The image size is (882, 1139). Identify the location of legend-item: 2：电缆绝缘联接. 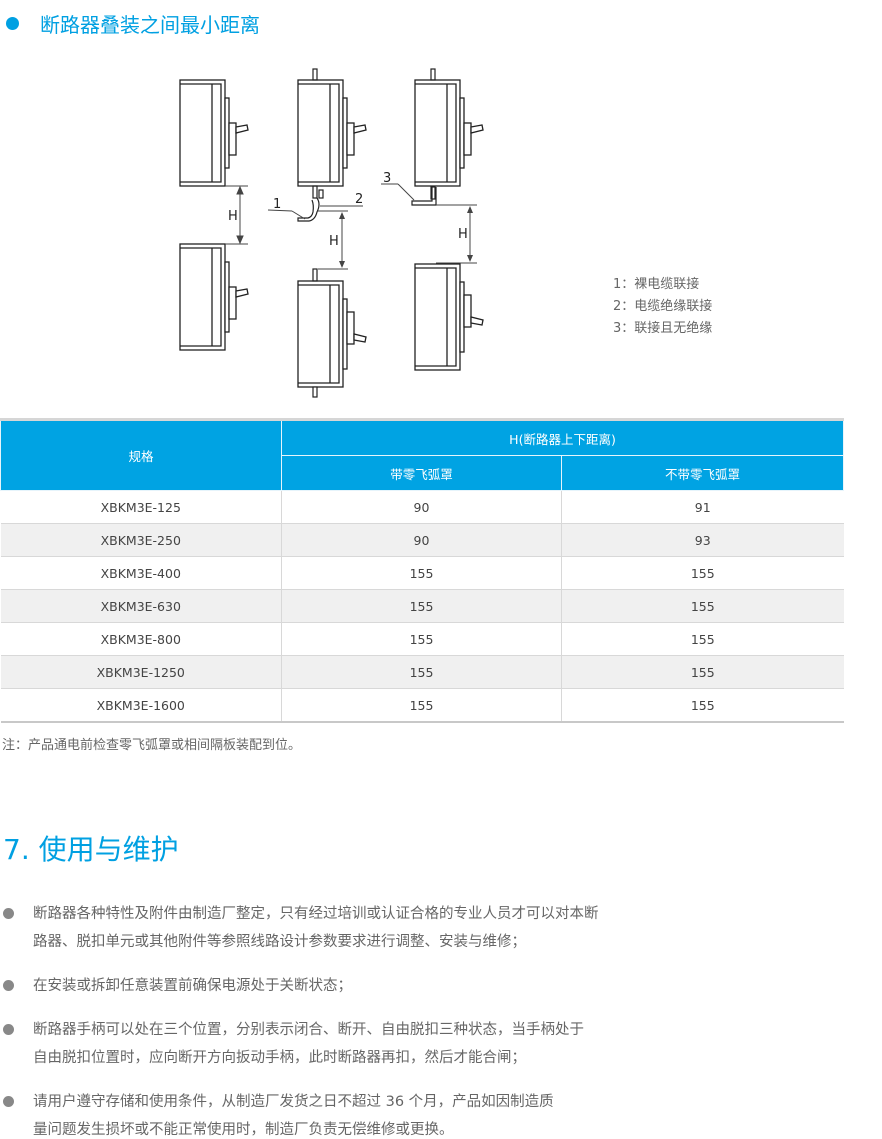
(663, 306).